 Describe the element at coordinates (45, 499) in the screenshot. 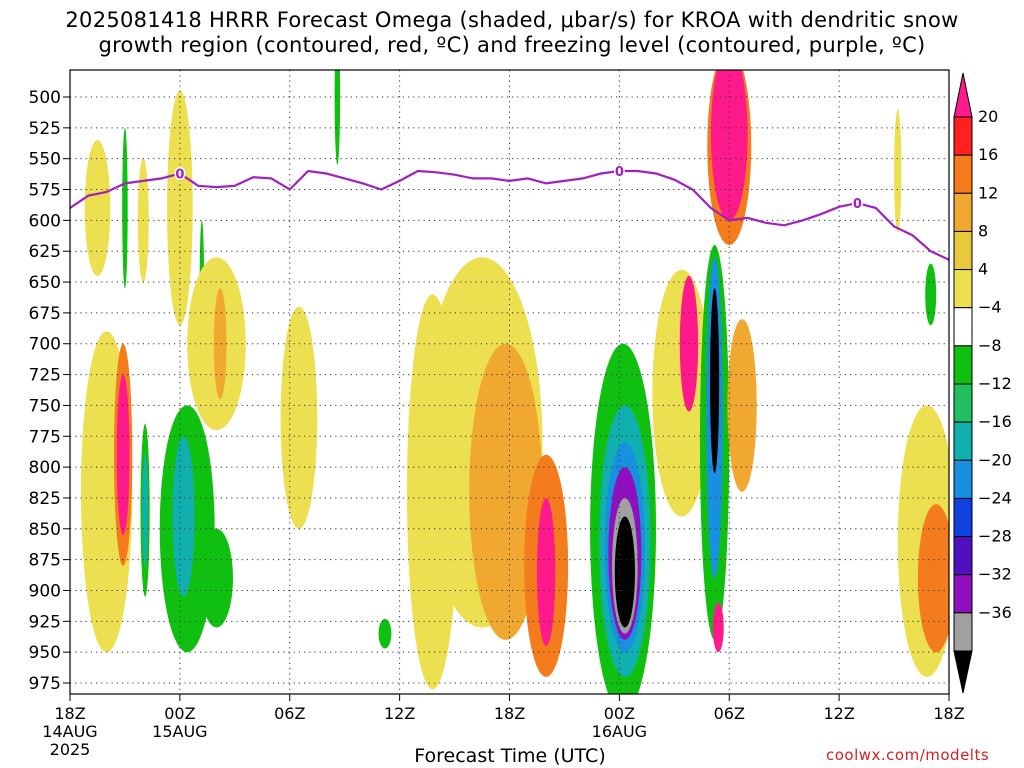

I see `y-tick-label: 825` at that location.